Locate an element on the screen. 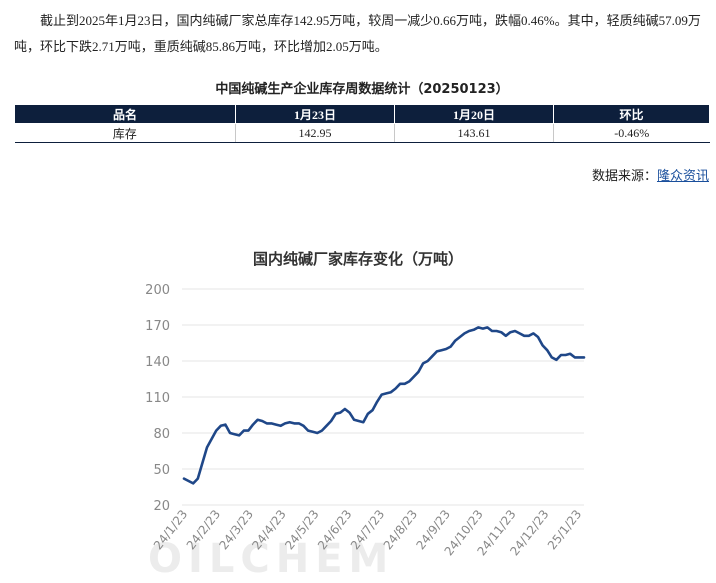  header-date-current: 1月23日 is located at coordinates (315, 114).